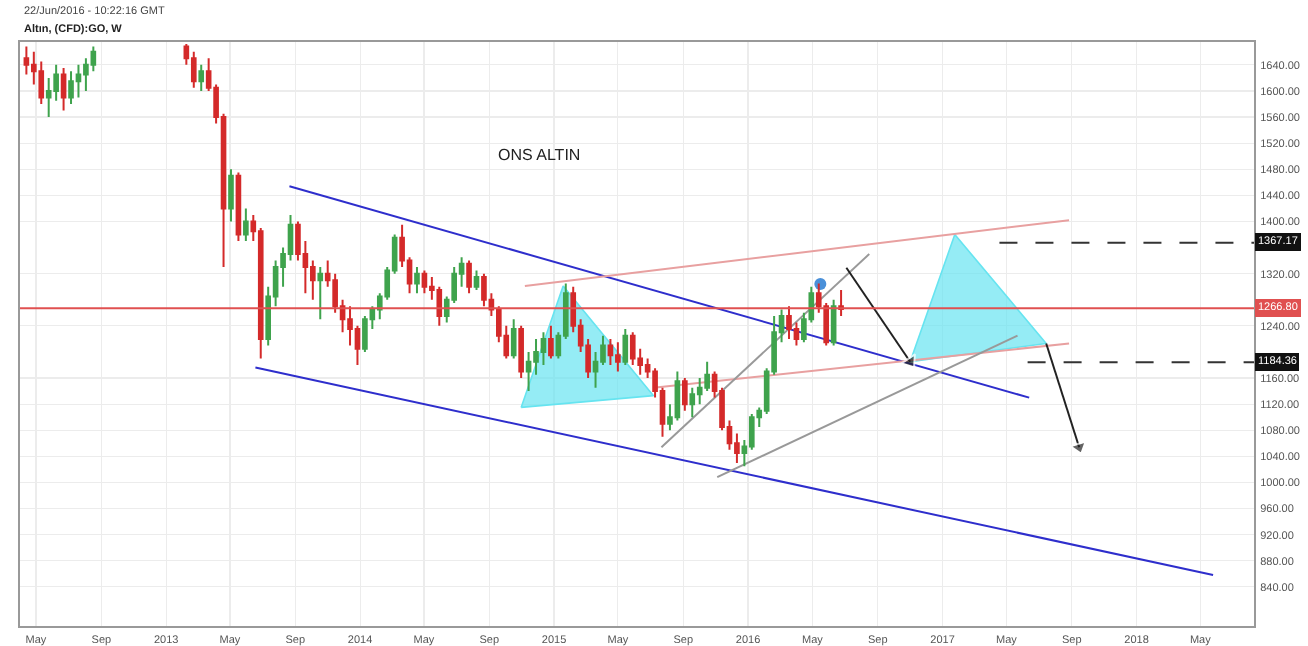 Image resolution: width=1308 pixels, height=646 pixels. What do you see at coordinates (539, 155) in the screenshot?
I see `annotation: ONS ALTIN` at bounding box center [539, 155].